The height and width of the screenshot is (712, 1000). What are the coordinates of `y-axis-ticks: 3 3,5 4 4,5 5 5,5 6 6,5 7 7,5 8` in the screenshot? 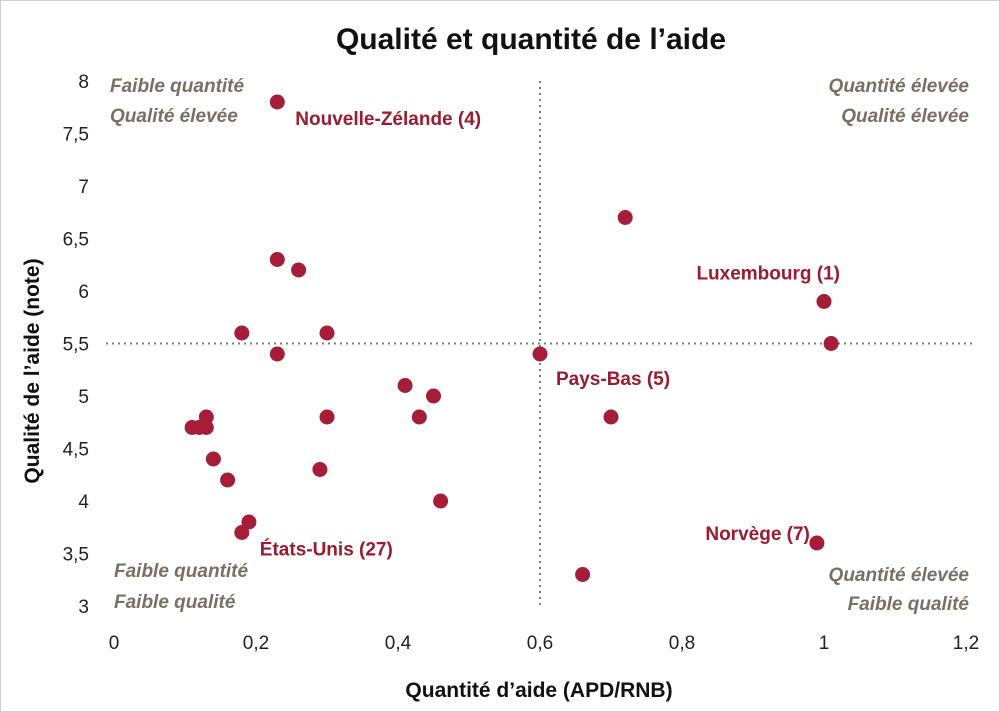 It's located at (76, 345).